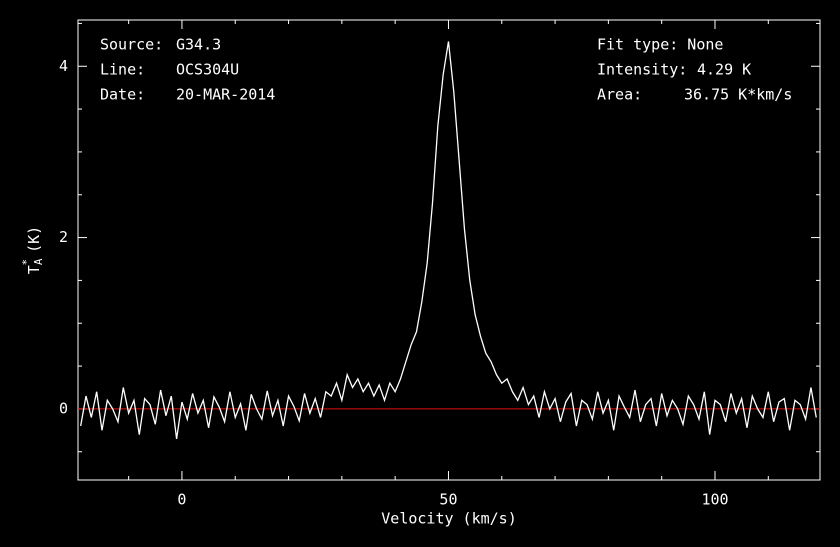  I want to click on info-label: Area:, so click(619, 95).